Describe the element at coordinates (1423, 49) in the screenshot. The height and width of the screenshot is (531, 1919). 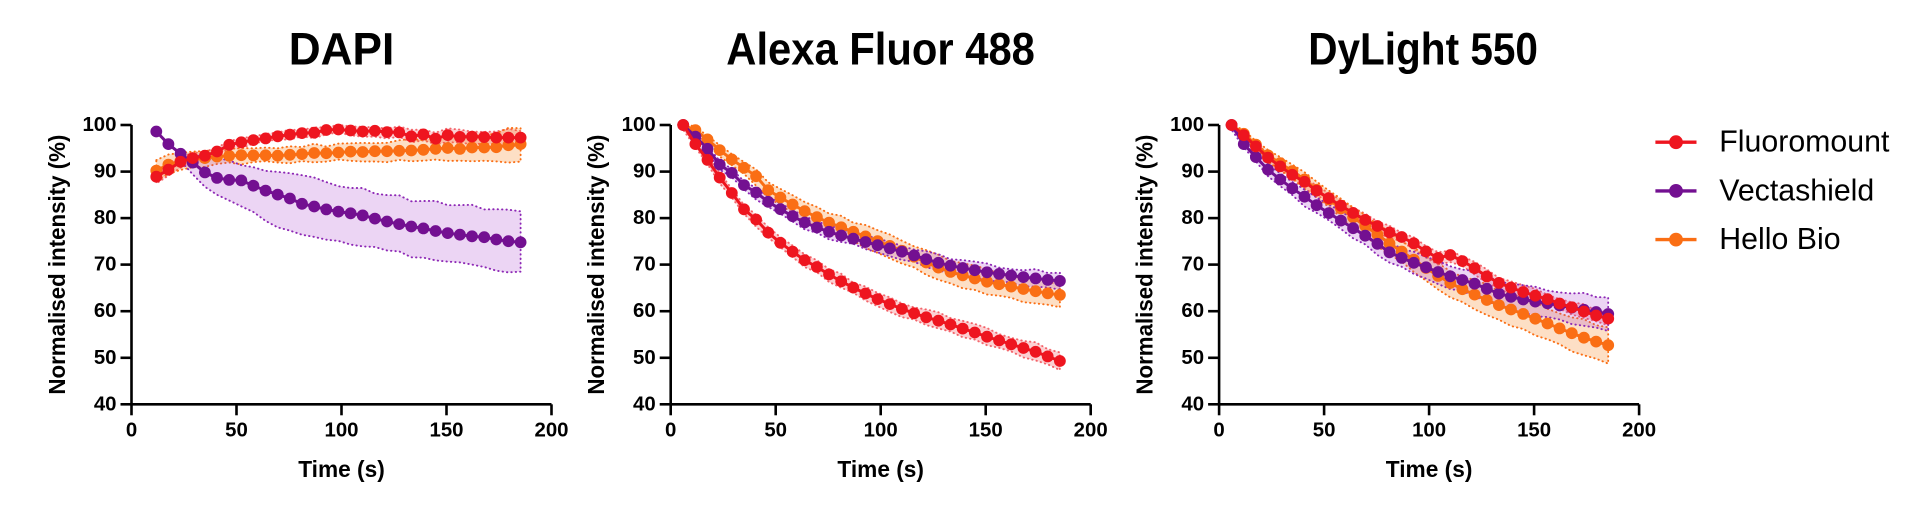
I see `svg-text: DyLight 550` at that location.